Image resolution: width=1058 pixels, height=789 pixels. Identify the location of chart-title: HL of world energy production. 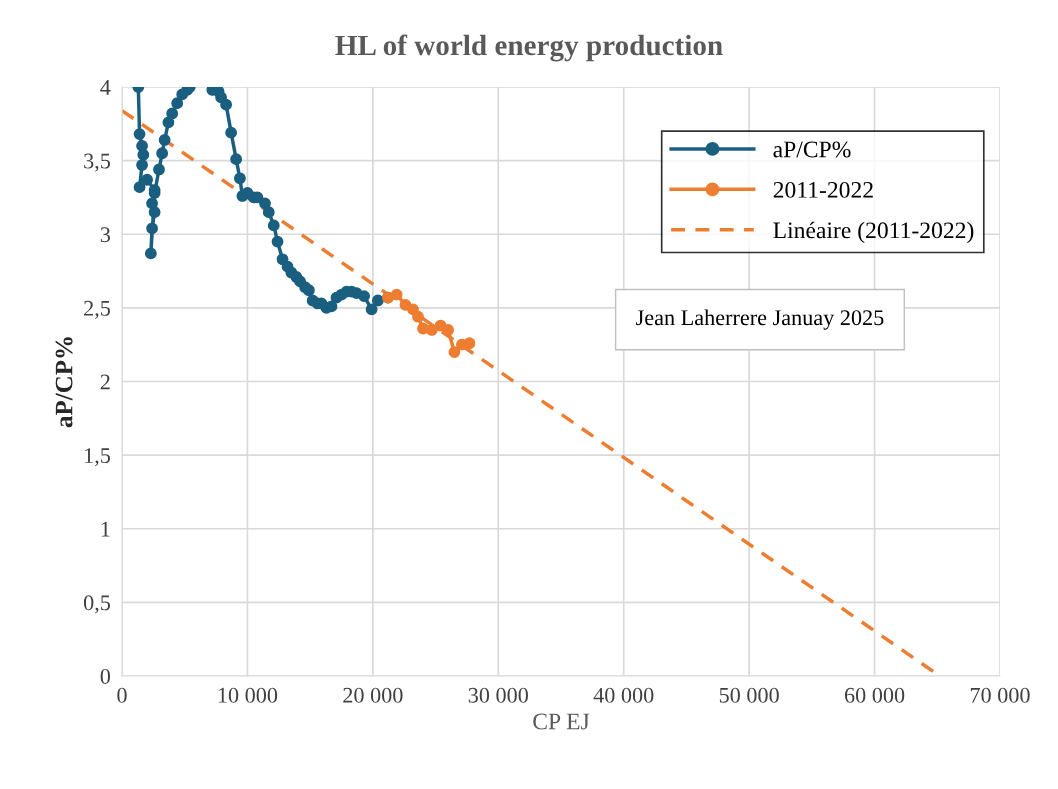
(529, 48).